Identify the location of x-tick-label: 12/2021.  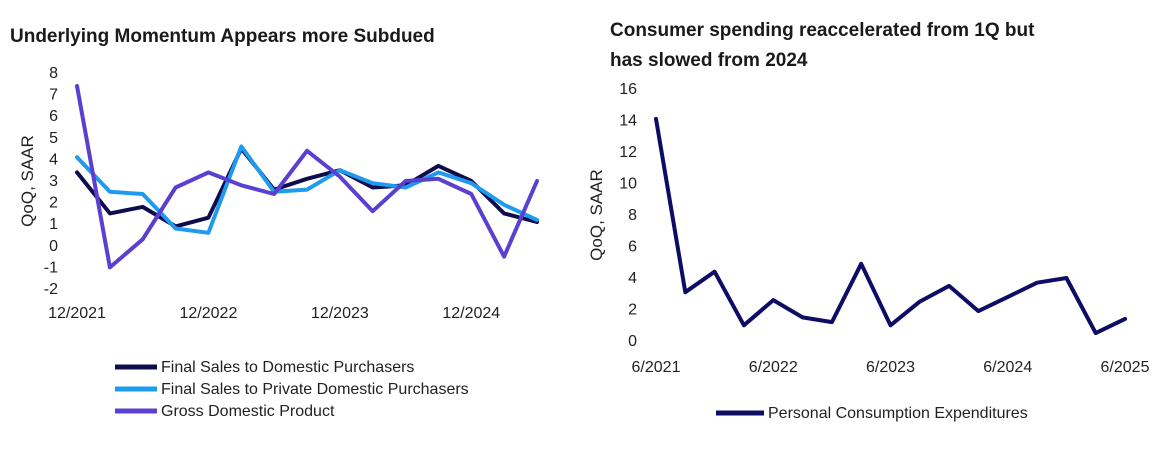
(77, 313).